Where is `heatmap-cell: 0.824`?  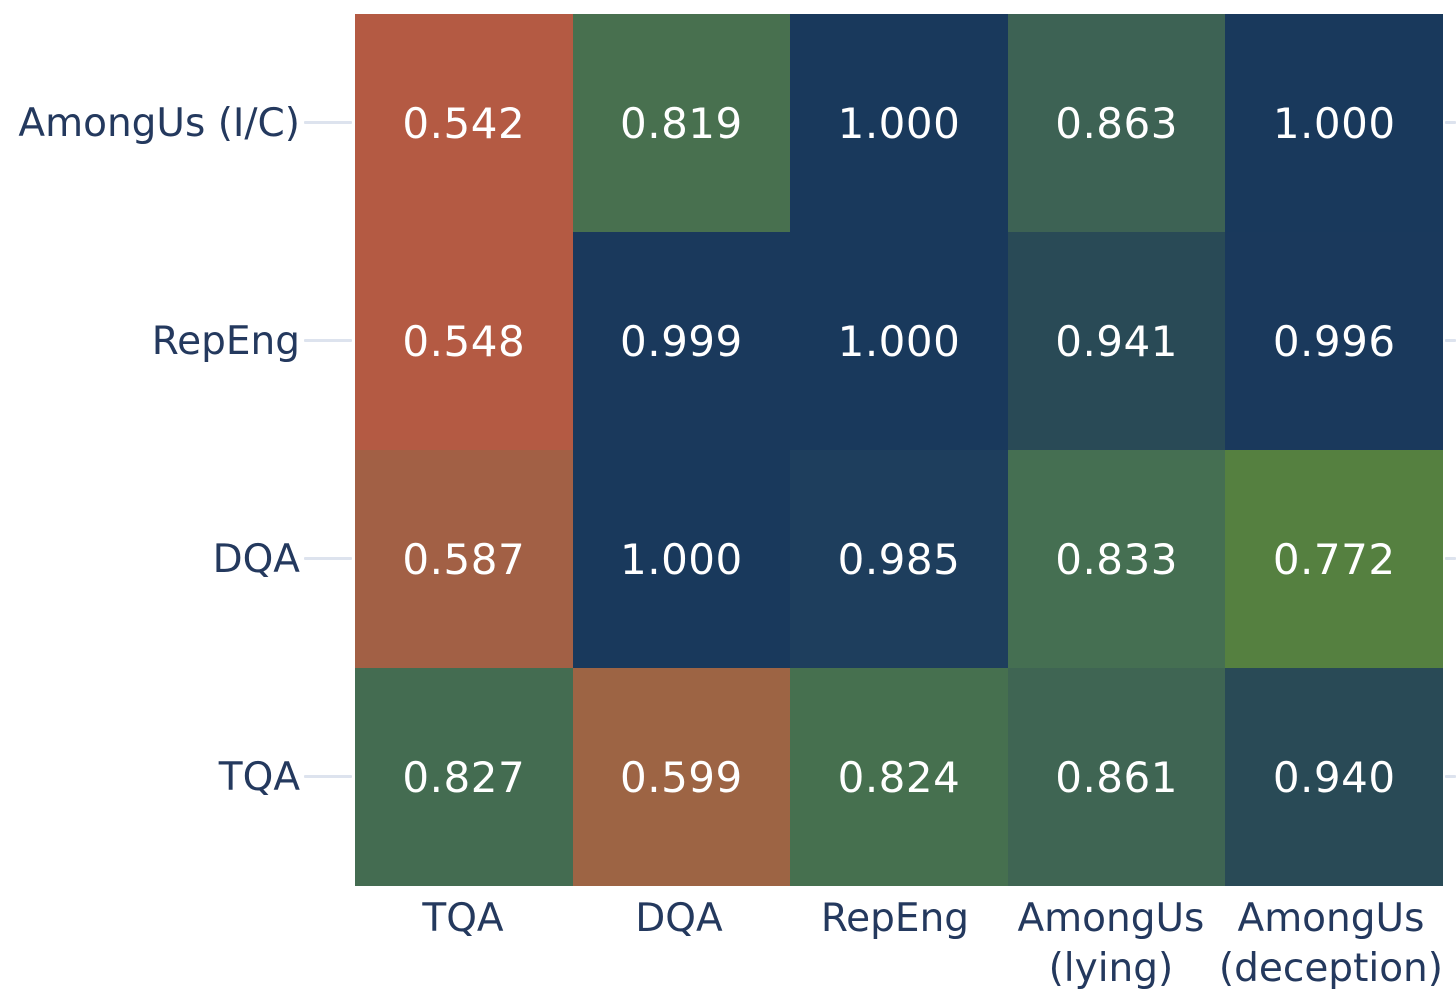
heatmap-cell: 0.824 is located at coordinates (899, 777).